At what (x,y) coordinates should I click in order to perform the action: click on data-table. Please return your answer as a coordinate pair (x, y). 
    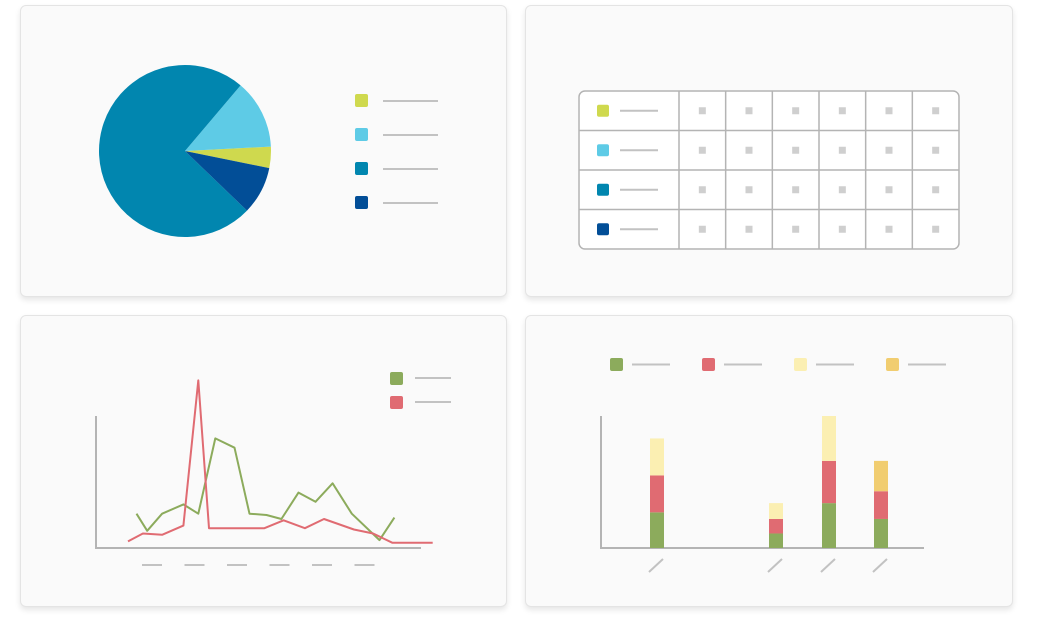
    Looking at the image, I should click on (769, 170).